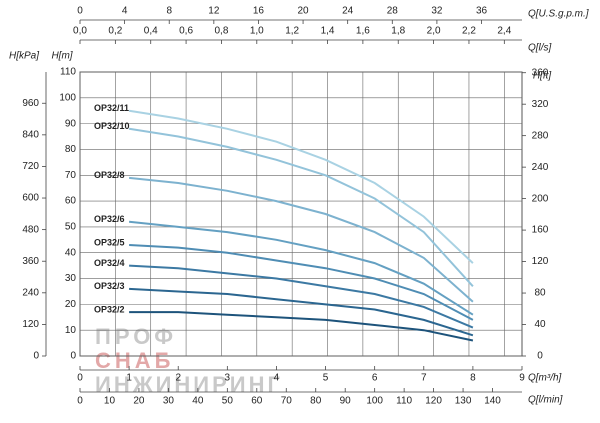 This screenshot has height=423, width=600. I want to click on curve-label: OP32/8, so click(109, 175).